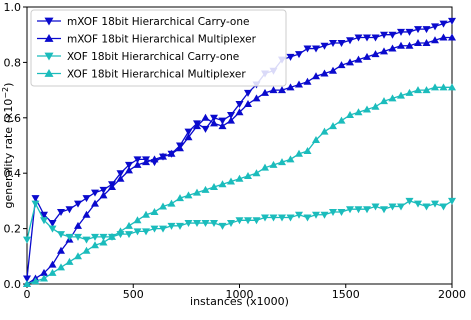 The width and height of the screenshot is (471, 320). Describe the element at coordinates (8, 146) in the screenshot. I see `y-axis-label: generality rate (x10−2)` at that location.